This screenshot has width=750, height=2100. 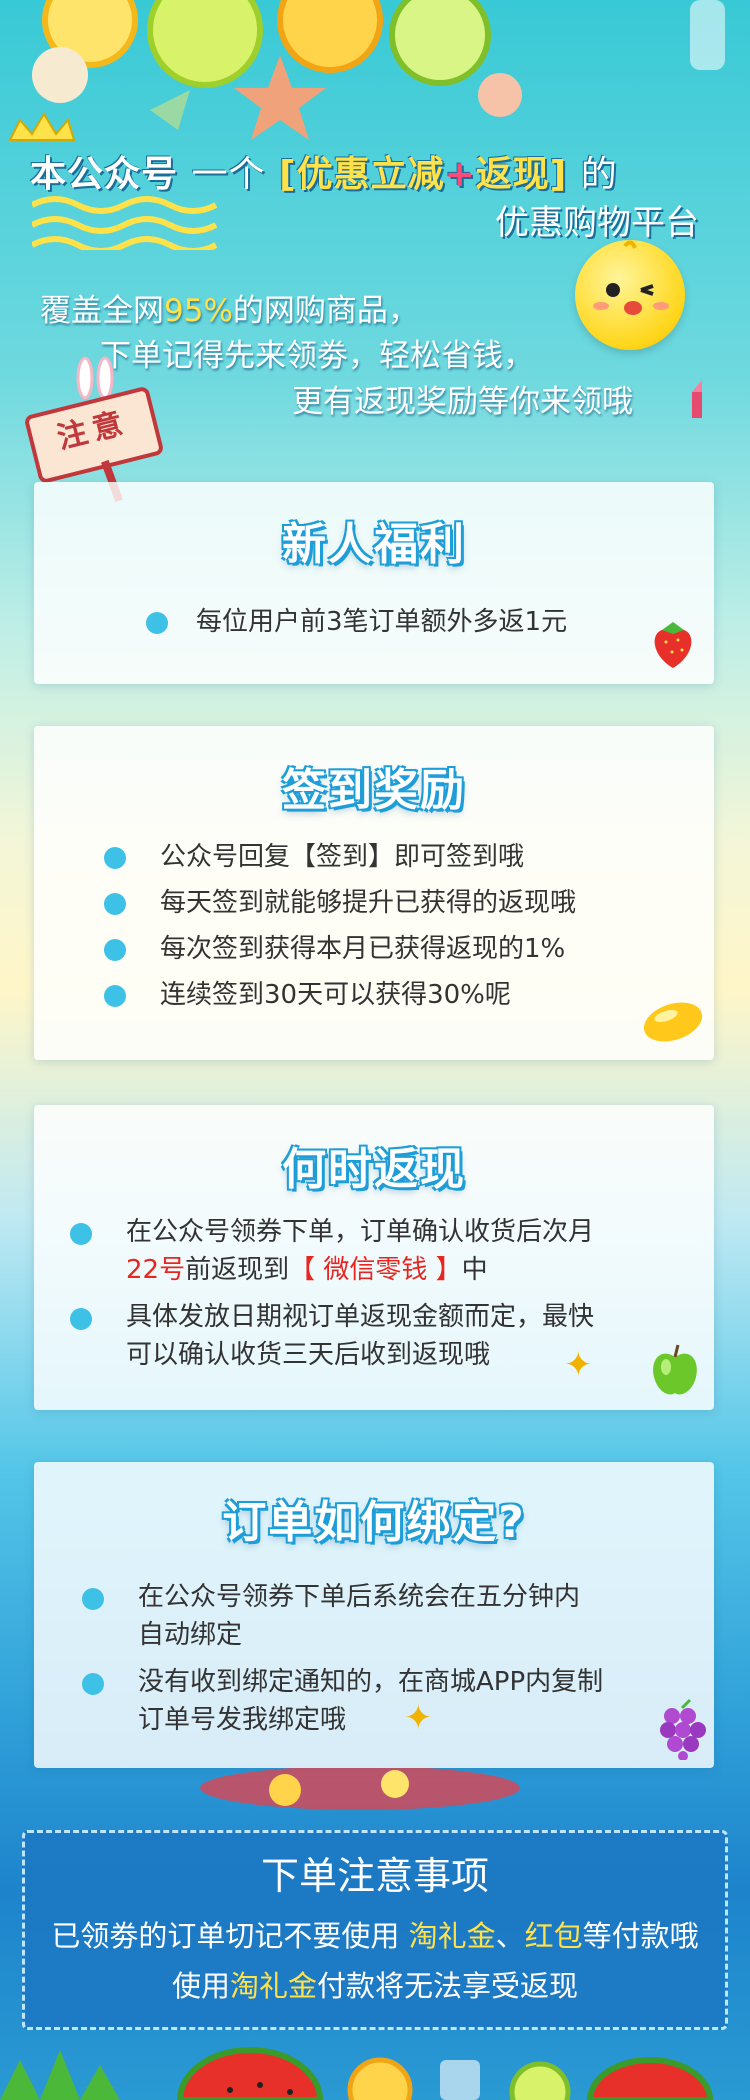 I want to click on lipstick-icon, so click(x=697, y=399).